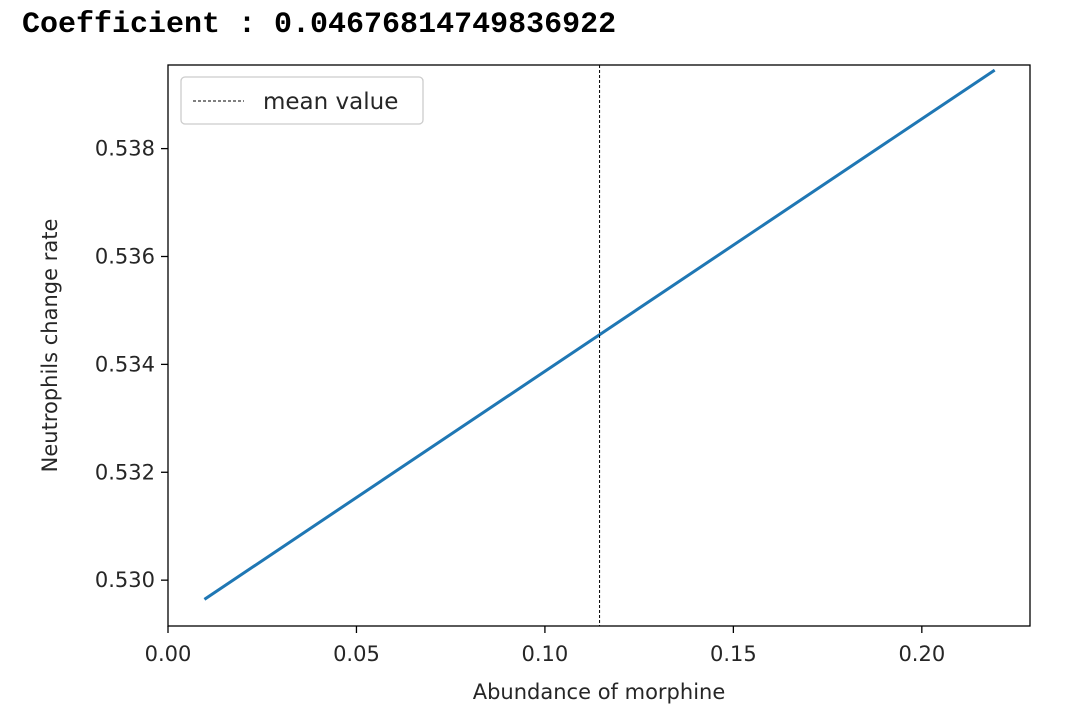 This screenshot has height=722, width=1072. Describe the element at coordinates (50, 346) in the screenshot. I see `y-axis-label: Neutrophils change rate` at that location.